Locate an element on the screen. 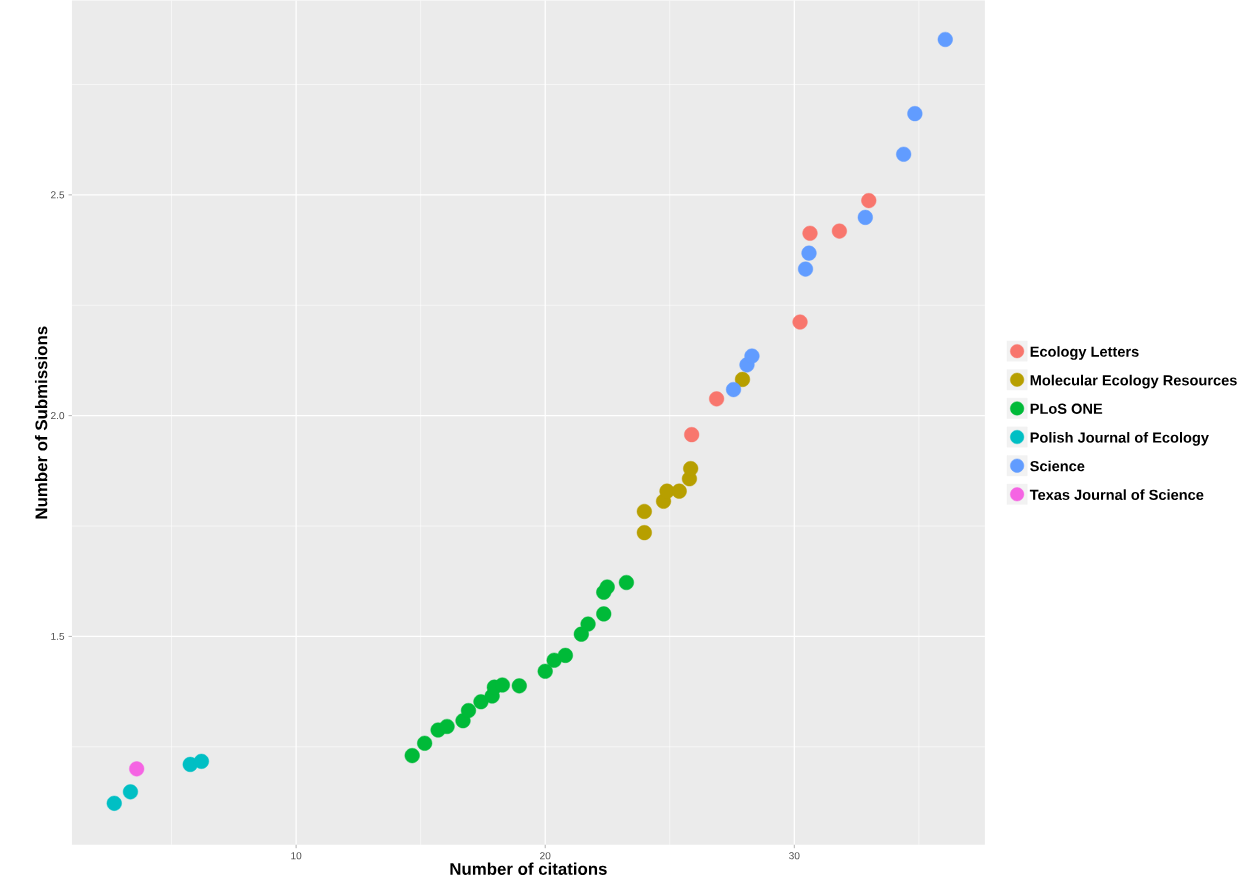 The height and width of the screenshot is (879, 1243). legend-label: PLoS ONE is located at coordinates (1066, 409).